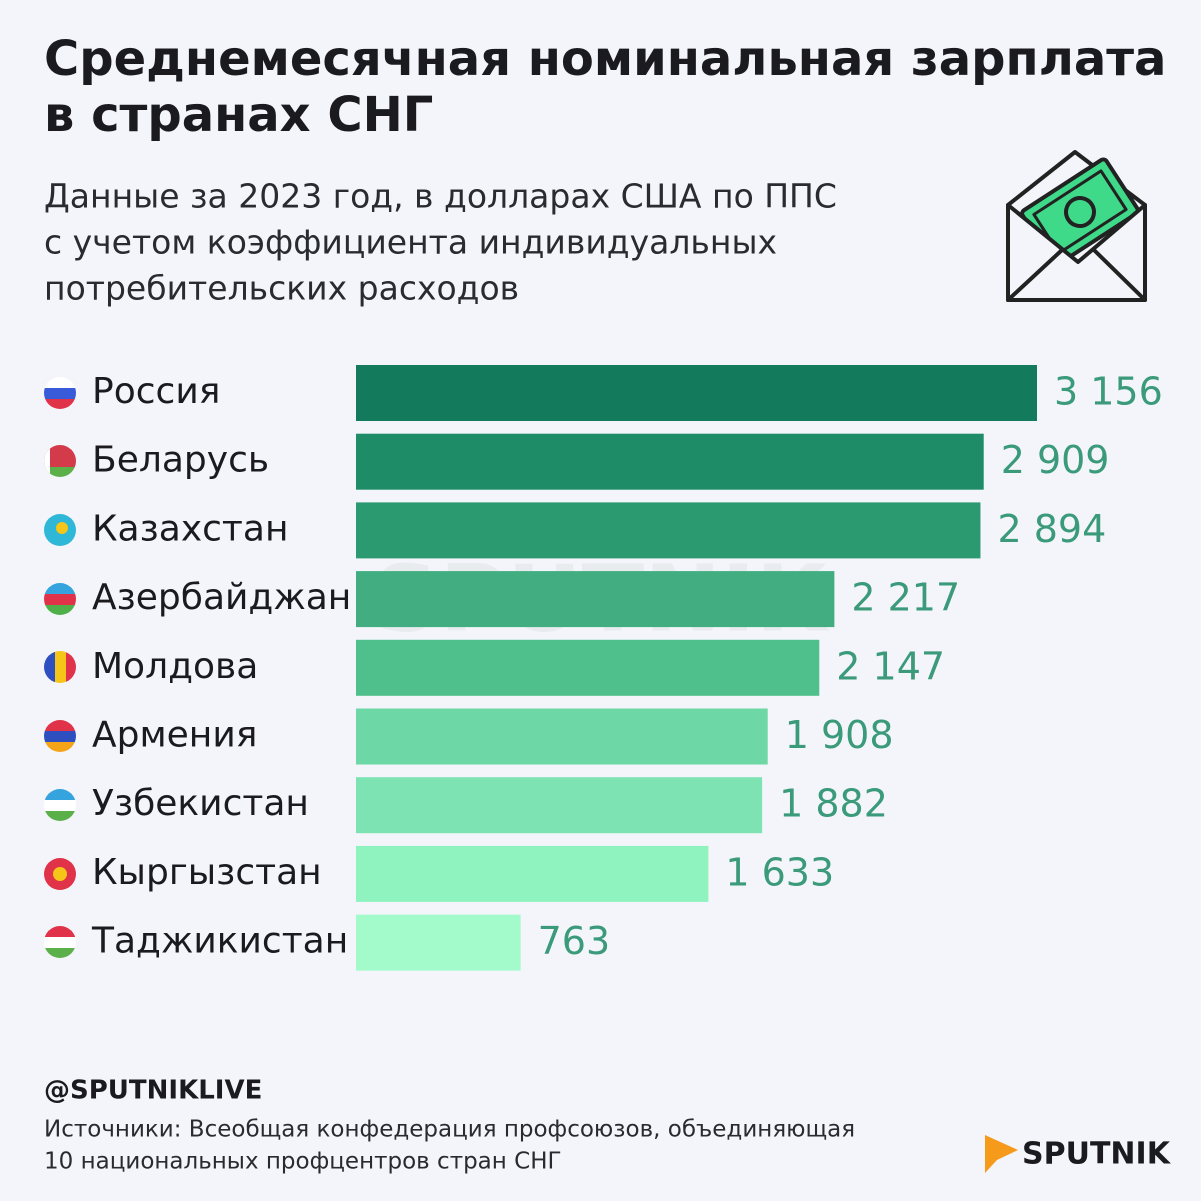 The height and width of the screenshot is (1201, 1201). Describe the element at coordinates (153, 1091) in the screenshot. I see `handle: @SPUTNIKLIVE` at that location.